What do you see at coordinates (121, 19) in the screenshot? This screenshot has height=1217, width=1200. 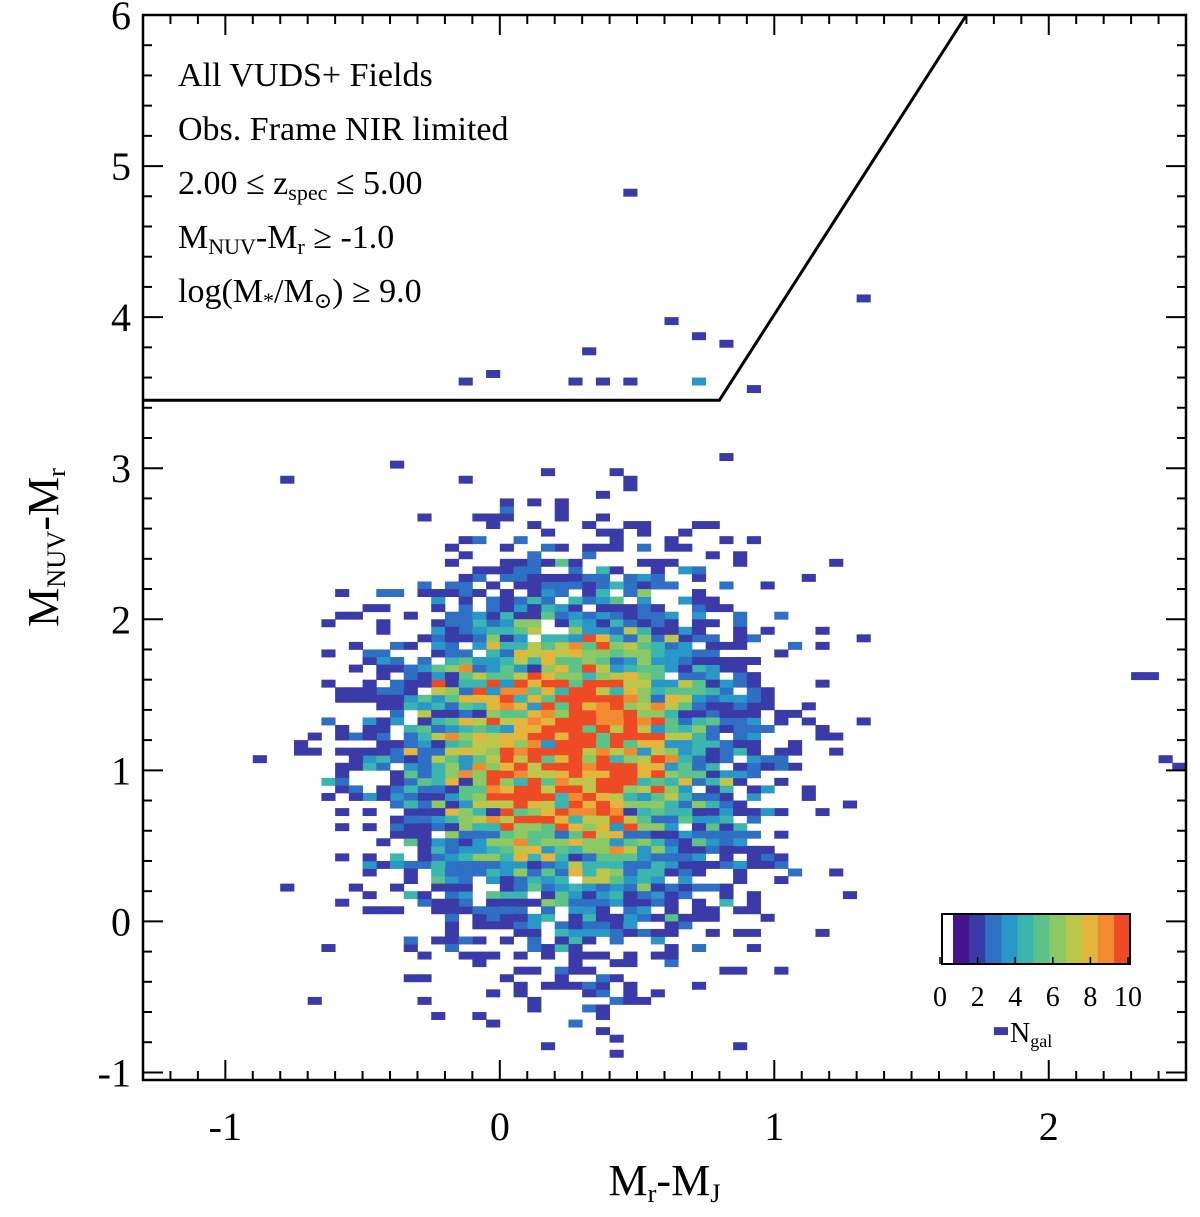 I see `y-tick-label: 6` at bounding box center [121, 19].